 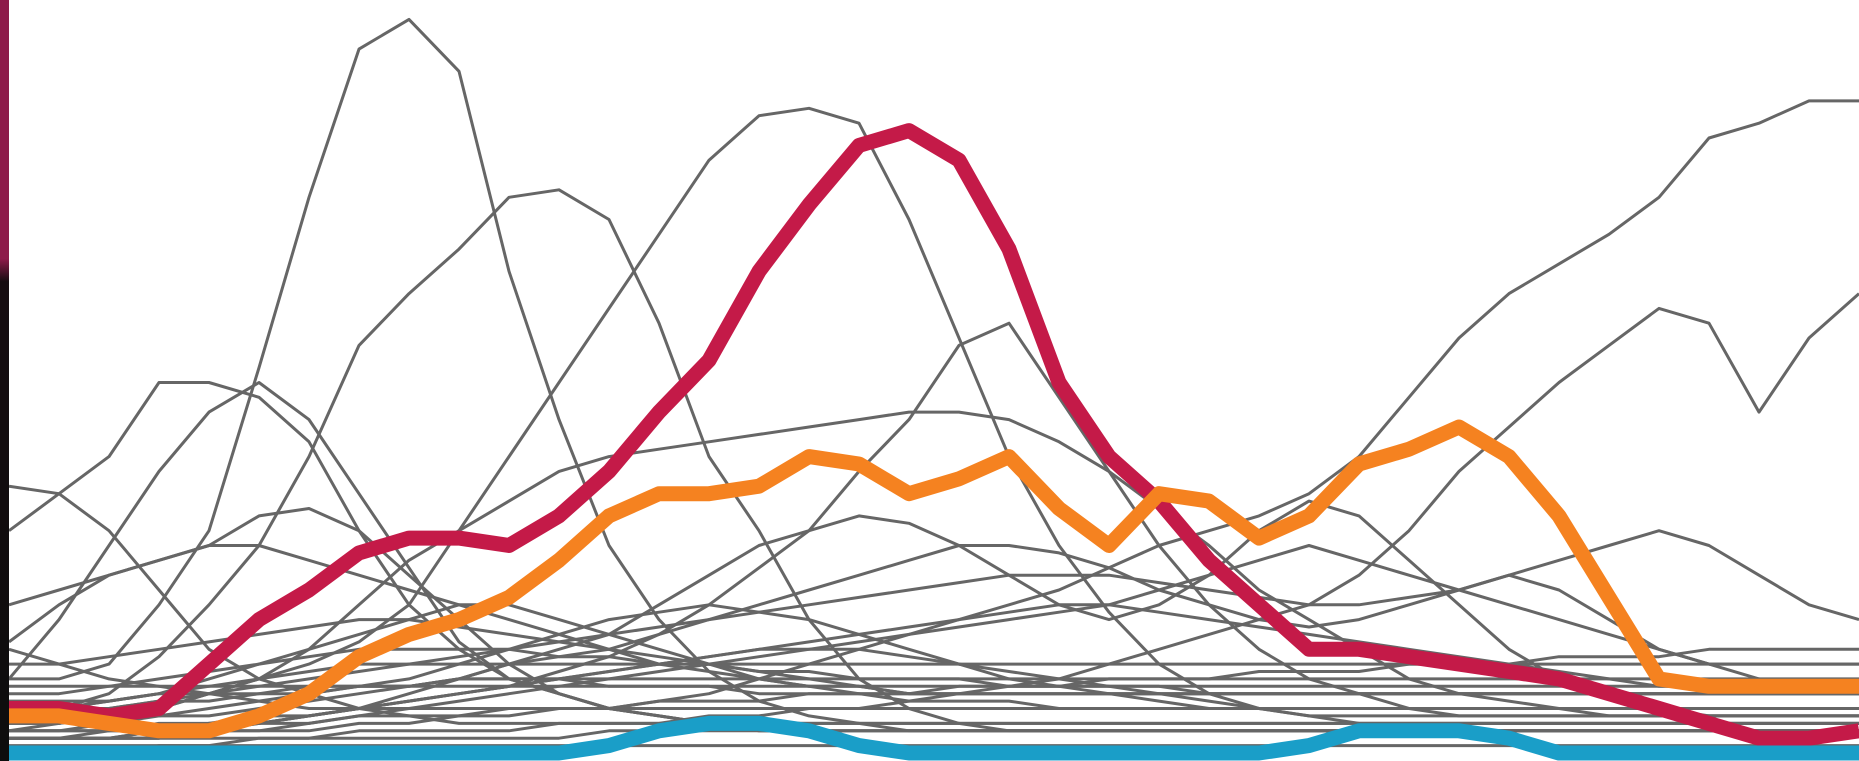 I want to click on window-edge, so click(x=4, y=380).